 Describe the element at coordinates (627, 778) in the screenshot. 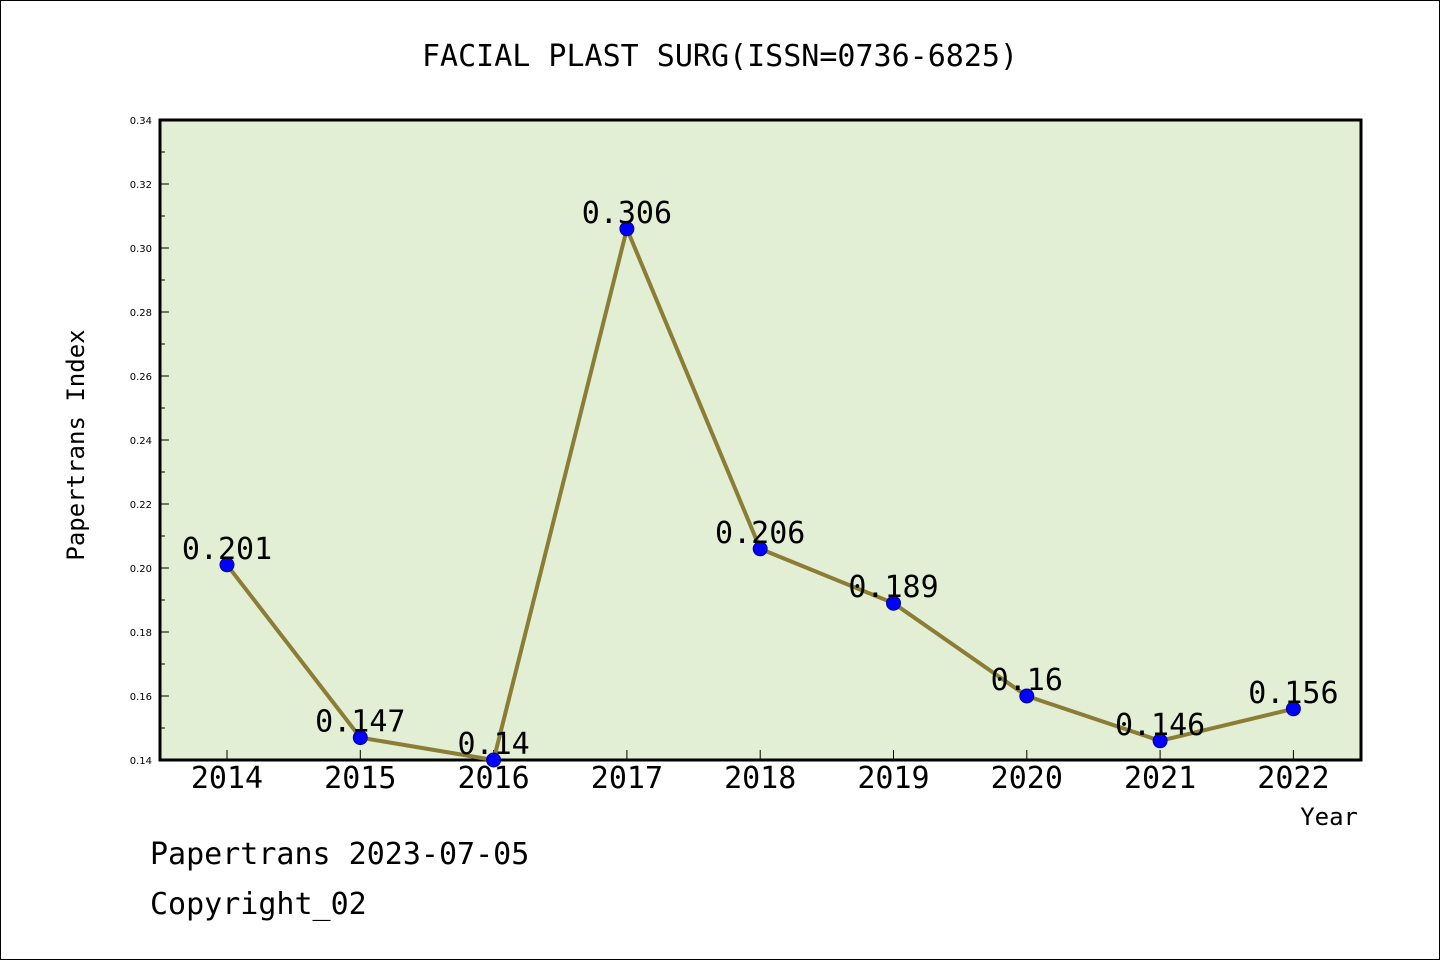

I see `x-tick-label: 2017` at that location.